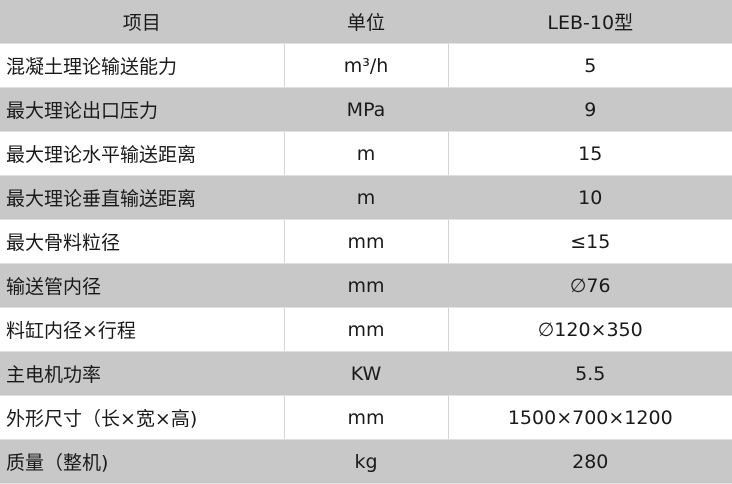 The image size is (732, 484). I want to click on header-row: 项目 单位 LEB-10型, so click(366, 22).